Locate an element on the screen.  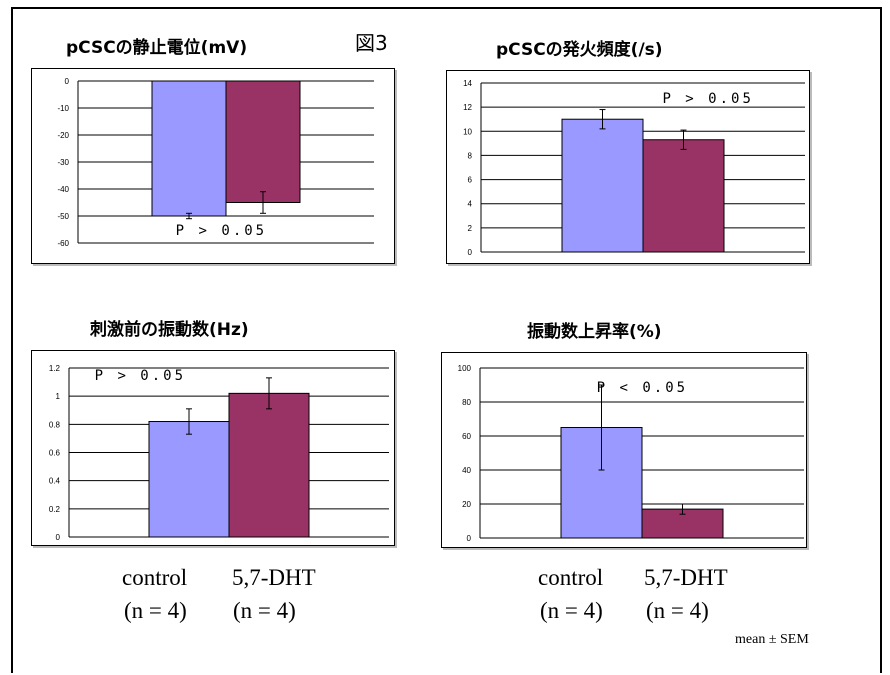
chart-box-frequency-increase: 0 20 40 60 80 100 P < 0.05 is located at coordinates (624, 450).